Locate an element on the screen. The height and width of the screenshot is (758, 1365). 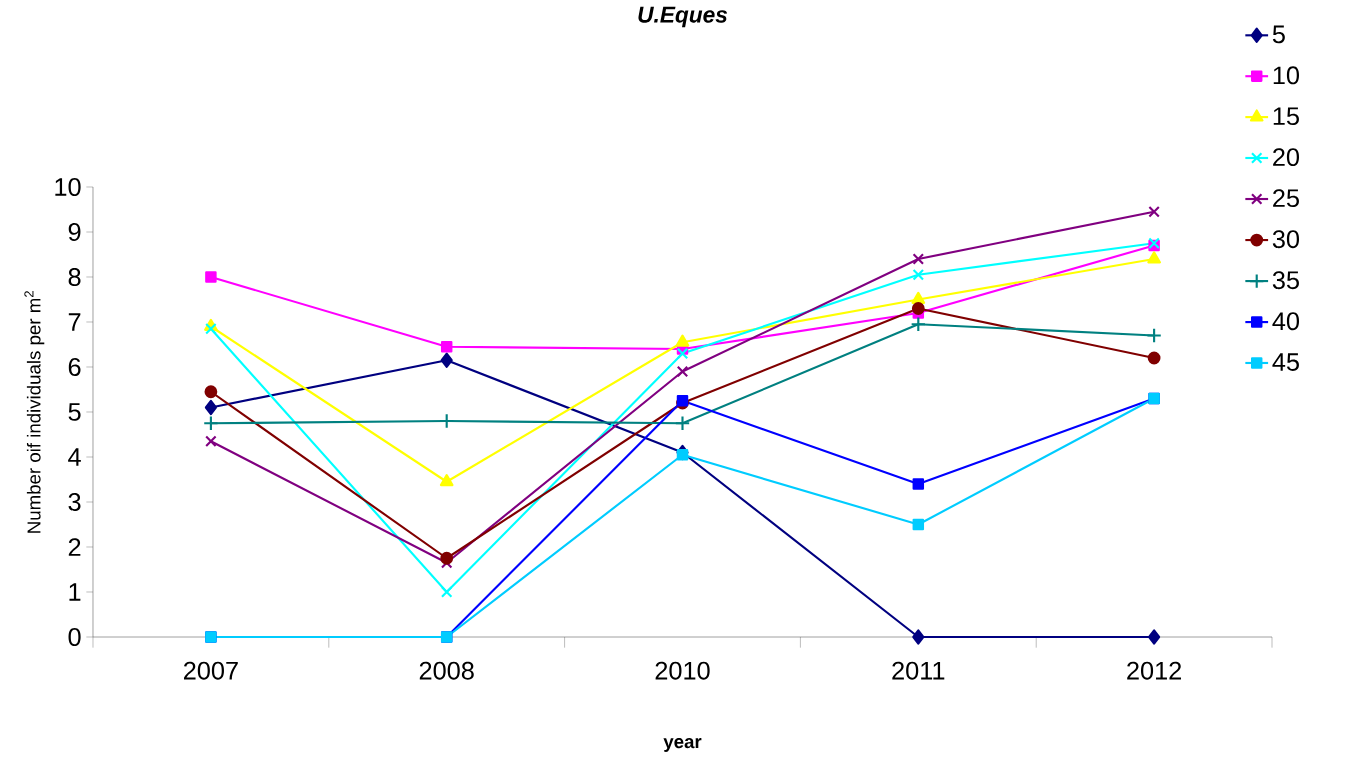
x-tick-label: 2008 is located at coordinates (446, 670).